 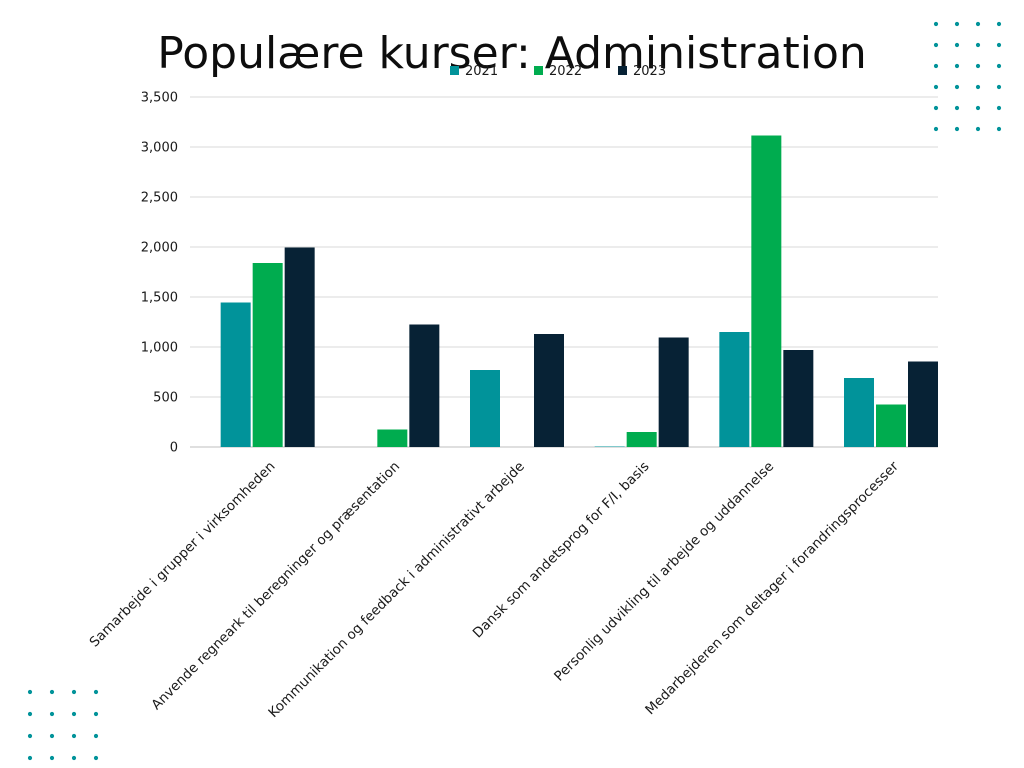 I want to click on legend-label: 2022, so click(x=565, y=71).